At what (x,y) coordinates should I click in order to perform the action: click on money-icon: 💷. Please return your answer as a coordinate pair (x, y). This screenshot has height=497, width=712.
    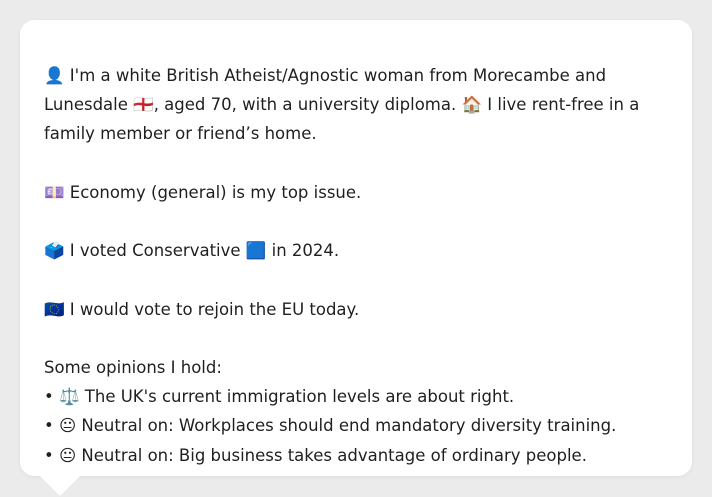
    Looking at the image, I should click on (54, 192).